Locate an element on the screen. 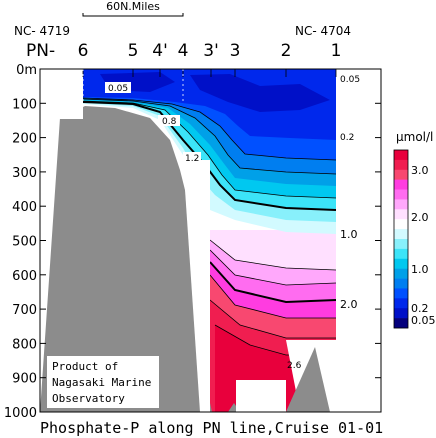  colorbar-label: 3.0 is located at coordinates (420, 170).